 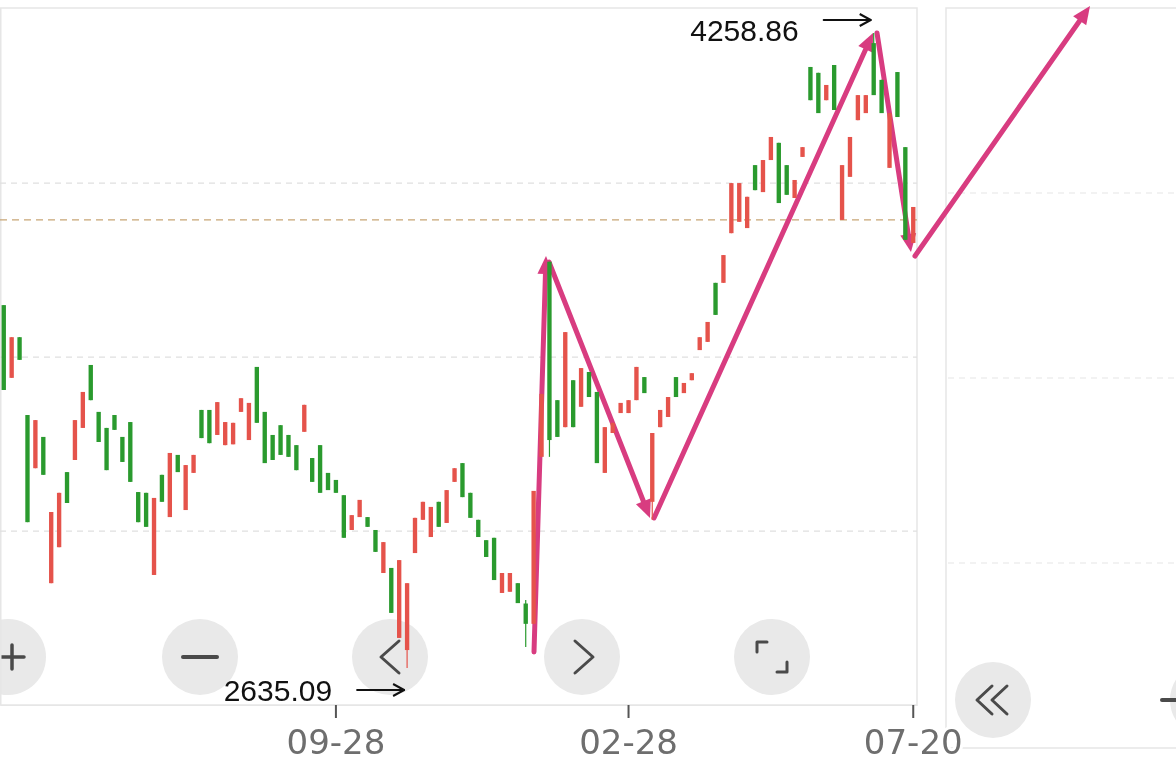 What do you see at coordinates (744, 30) in the screenshot?
I see `annotation: 4258.86` at bounding box center [744, 30].